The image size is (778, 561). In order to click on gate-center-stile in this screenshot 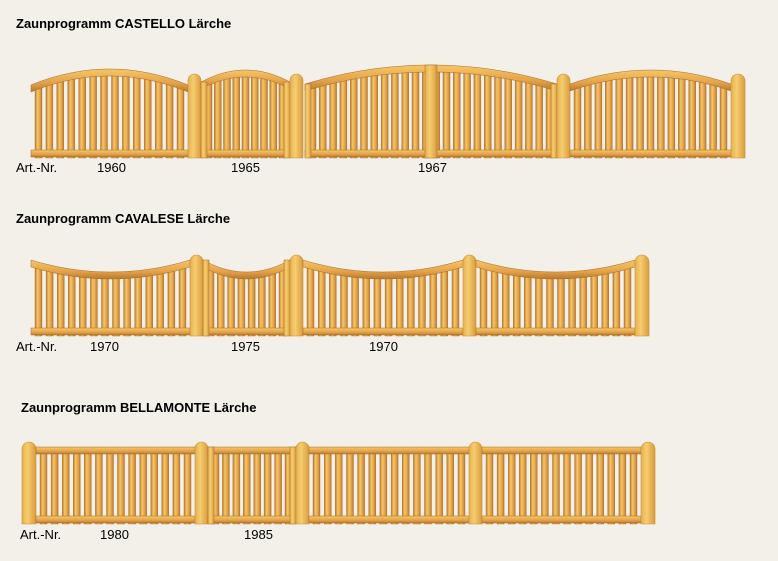, I will do `click(431, 111)`.